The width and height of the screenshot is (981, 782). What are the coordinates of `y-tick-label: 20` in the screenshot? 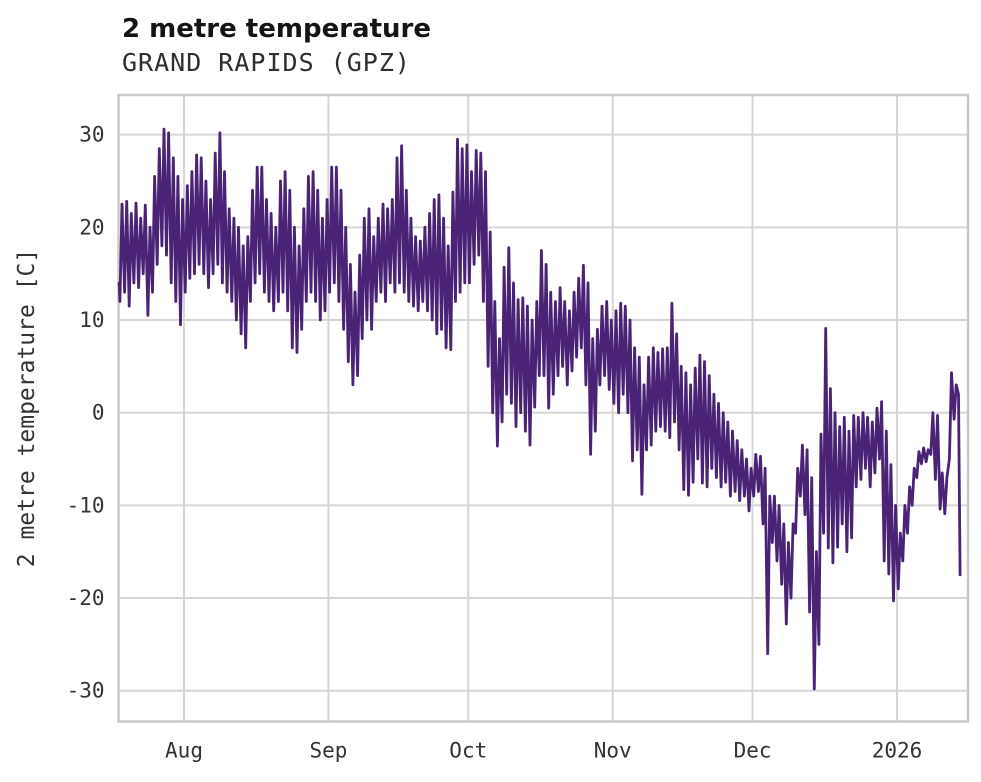 It's located at (91, 227).